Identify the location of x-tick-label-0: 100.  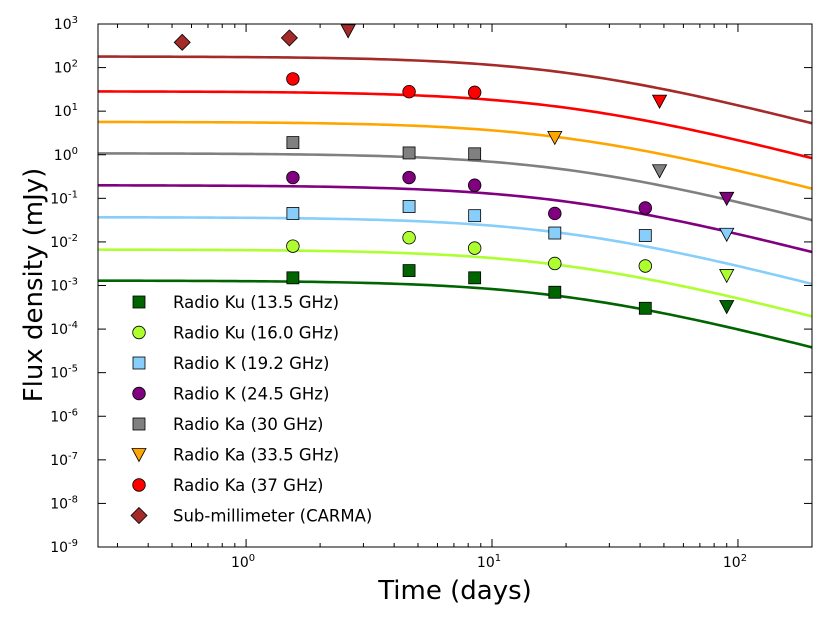
(243, 562).